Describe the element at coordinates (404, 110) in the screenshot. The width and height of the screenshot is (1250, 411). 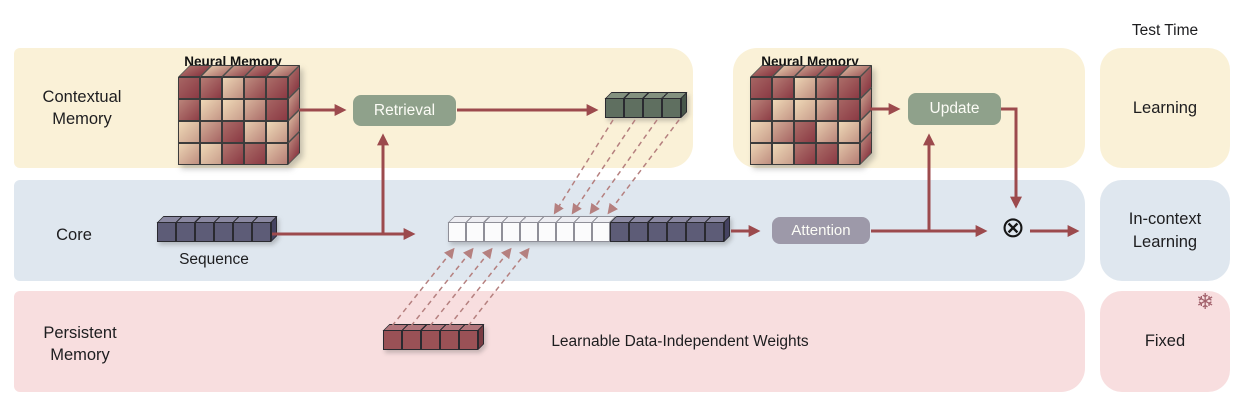
I see `retrieval-node: Retrieval` at that location.